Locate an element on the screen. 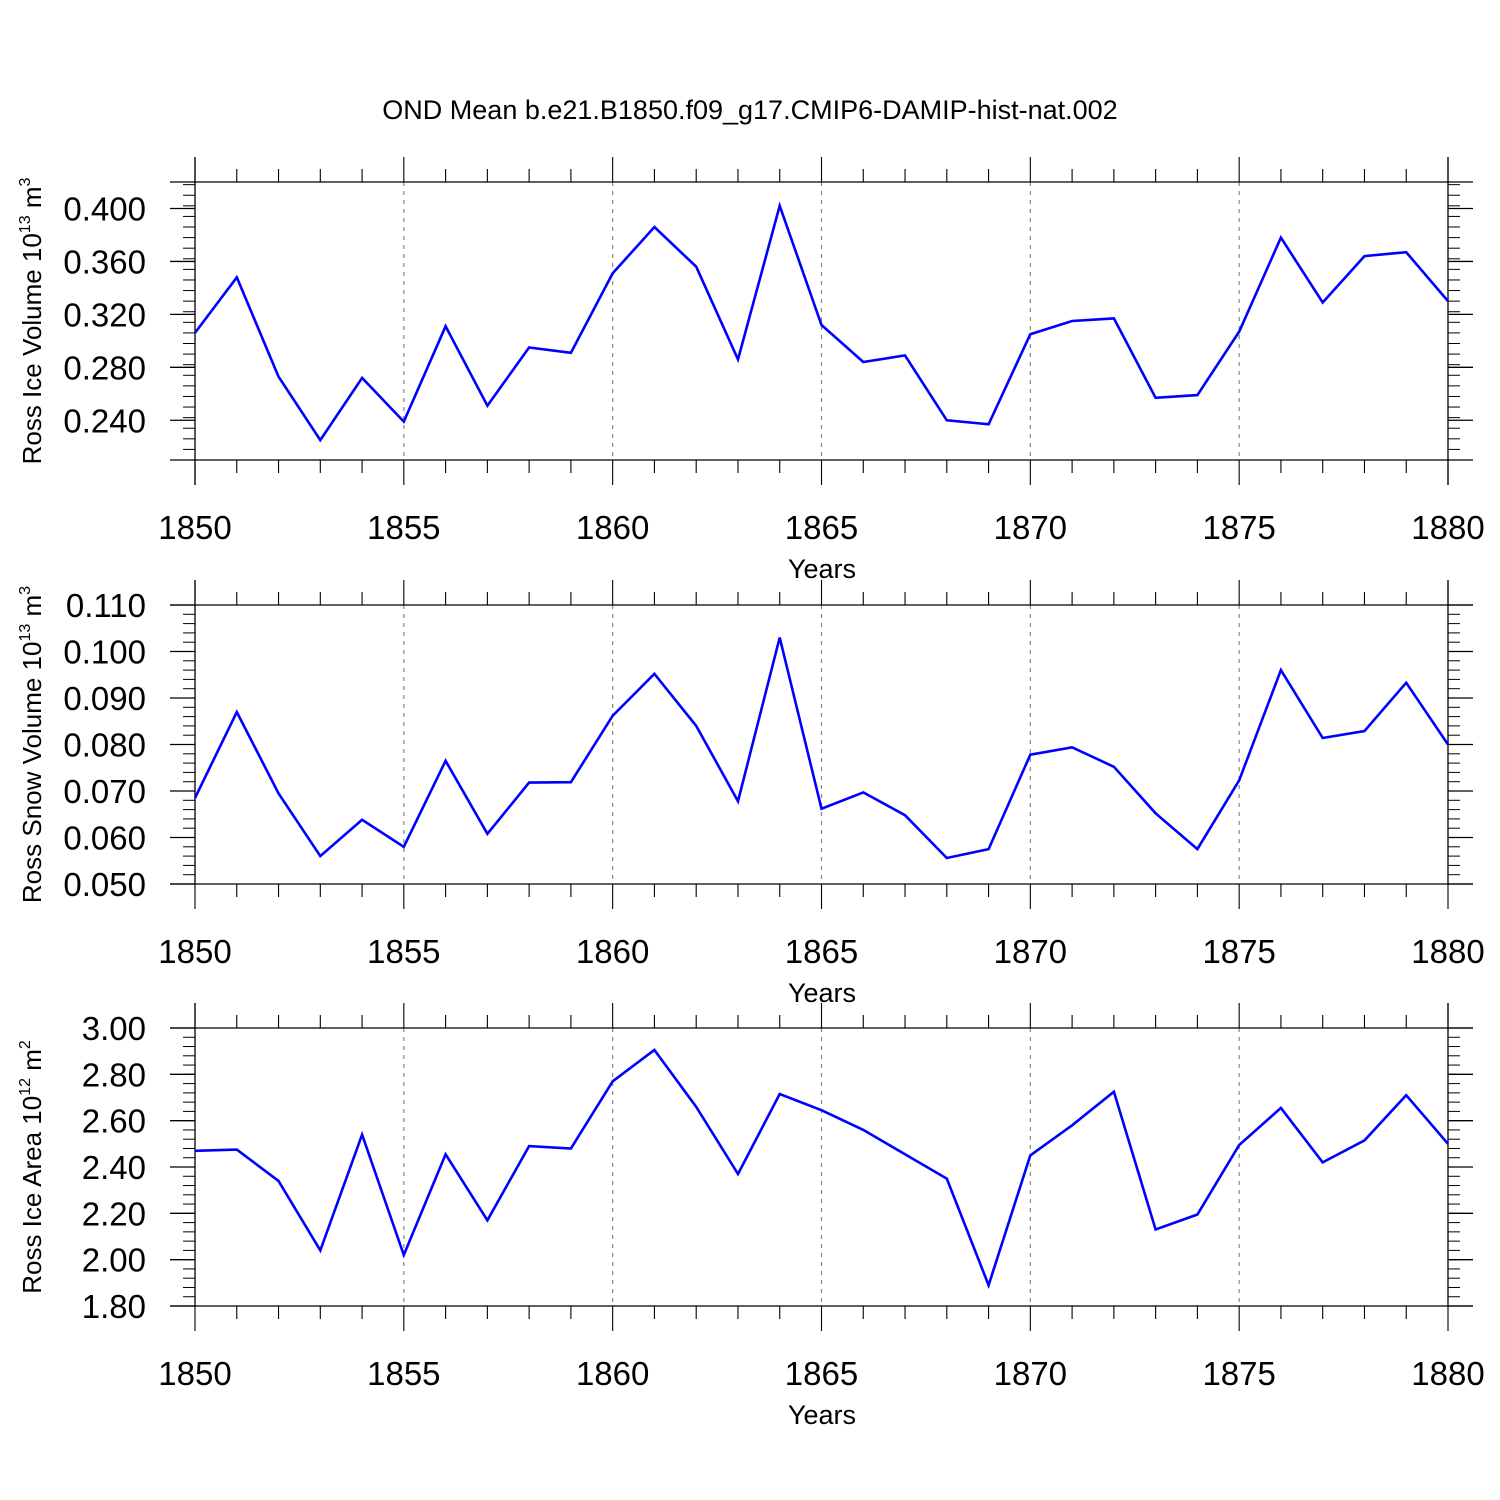 This screenshot has height=1500, width=1500. y-axis-label: Ross Ice Area 1012 m2 is located at coordinates (32, 1167).